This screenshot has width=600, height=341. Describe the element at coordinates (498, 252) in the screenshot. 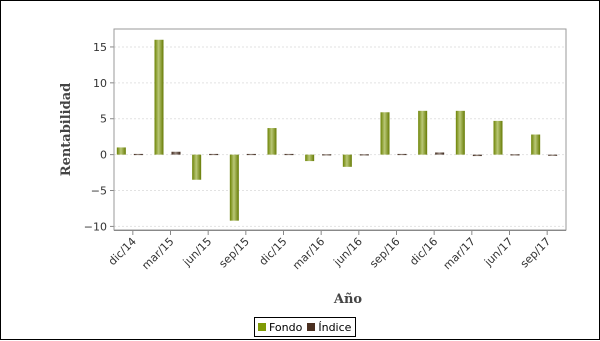

I see `x-tick-label: jun/17` at that location.